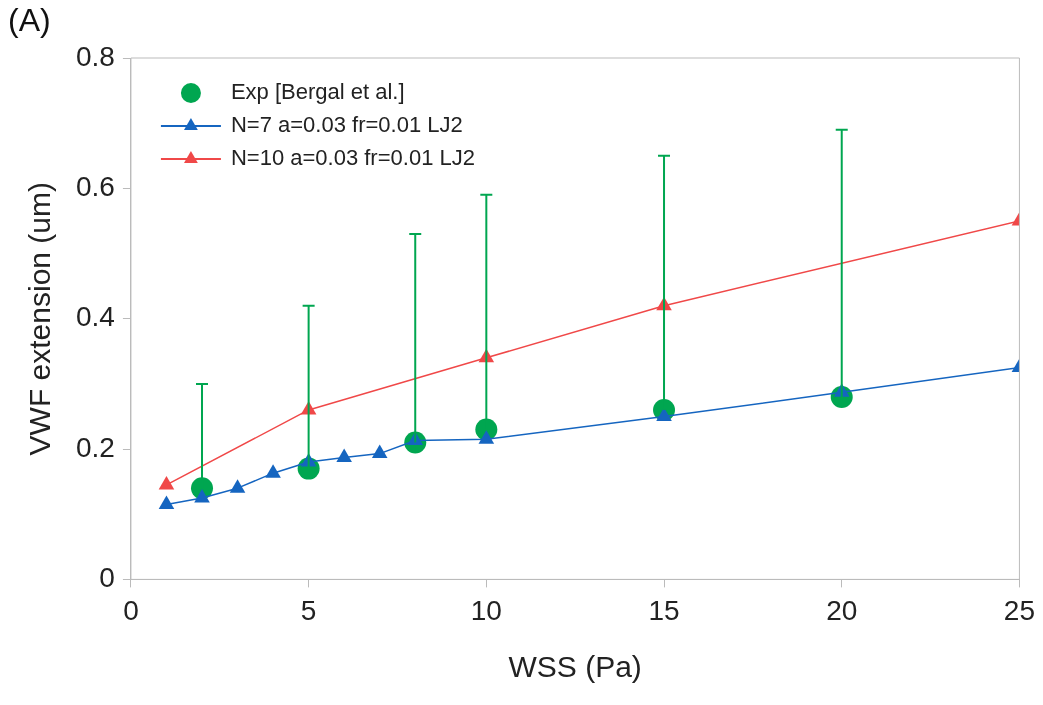 The image size is (1043, 705). Describe the element at coordinates (317, 92) in the screenshot. I see `legend-label: Exp [Bergal et al.]` at that location.